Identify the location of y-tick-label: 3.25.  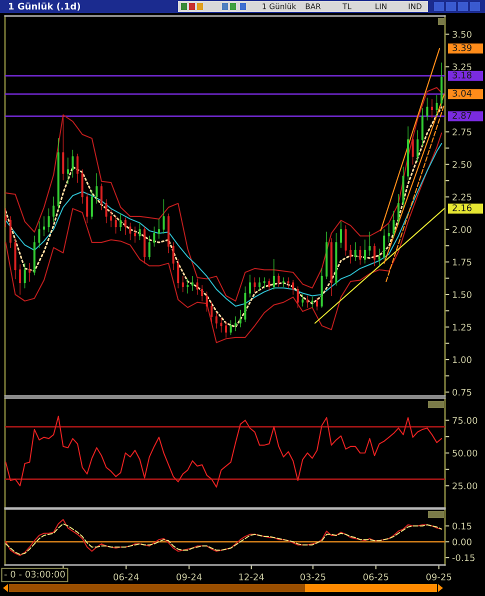
(462, 66).